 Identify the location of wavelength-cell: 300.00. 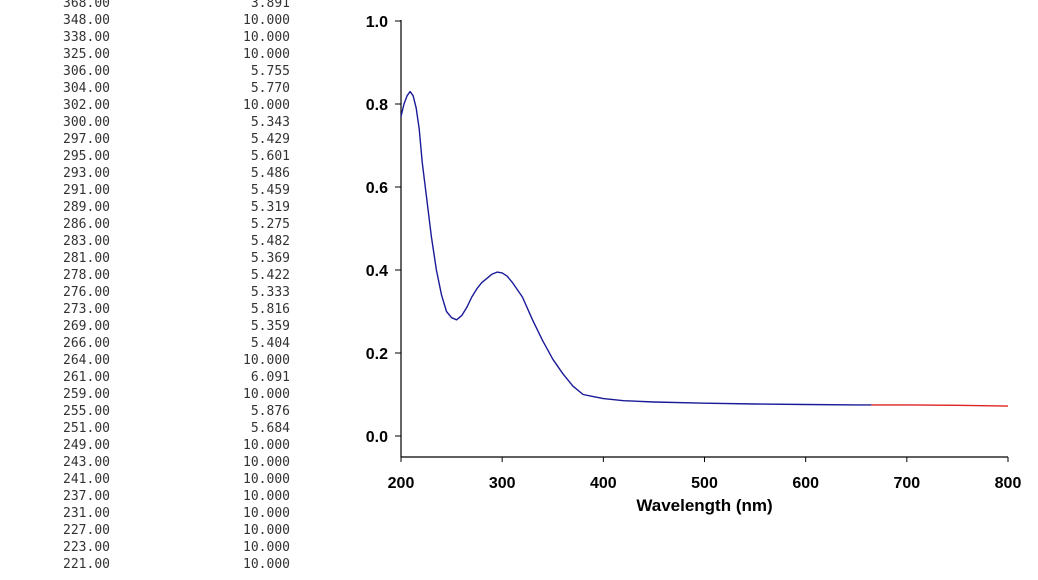
(86, 122).